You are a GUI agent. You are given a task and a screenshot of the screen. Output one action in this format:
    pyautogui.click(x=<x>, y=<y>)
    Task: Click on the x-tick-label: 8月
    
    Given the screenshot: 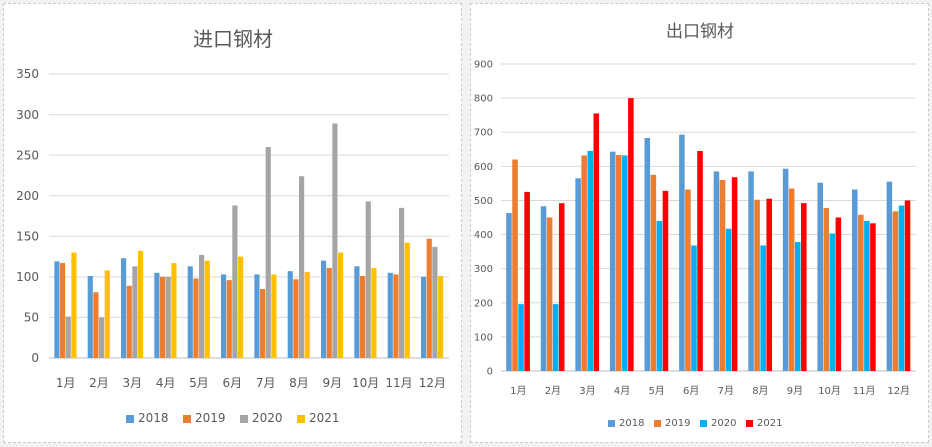 What is the action you would take?
    pyautogui.click(x=299, y=383)
    